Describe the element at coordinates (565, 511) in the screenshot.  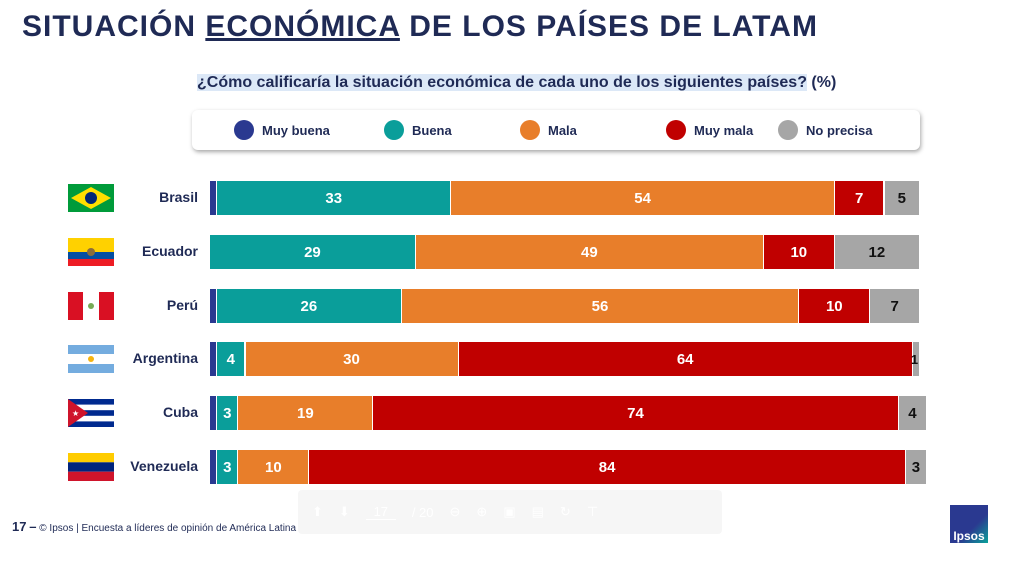
I see `rotate-icon: ↻` at that location.